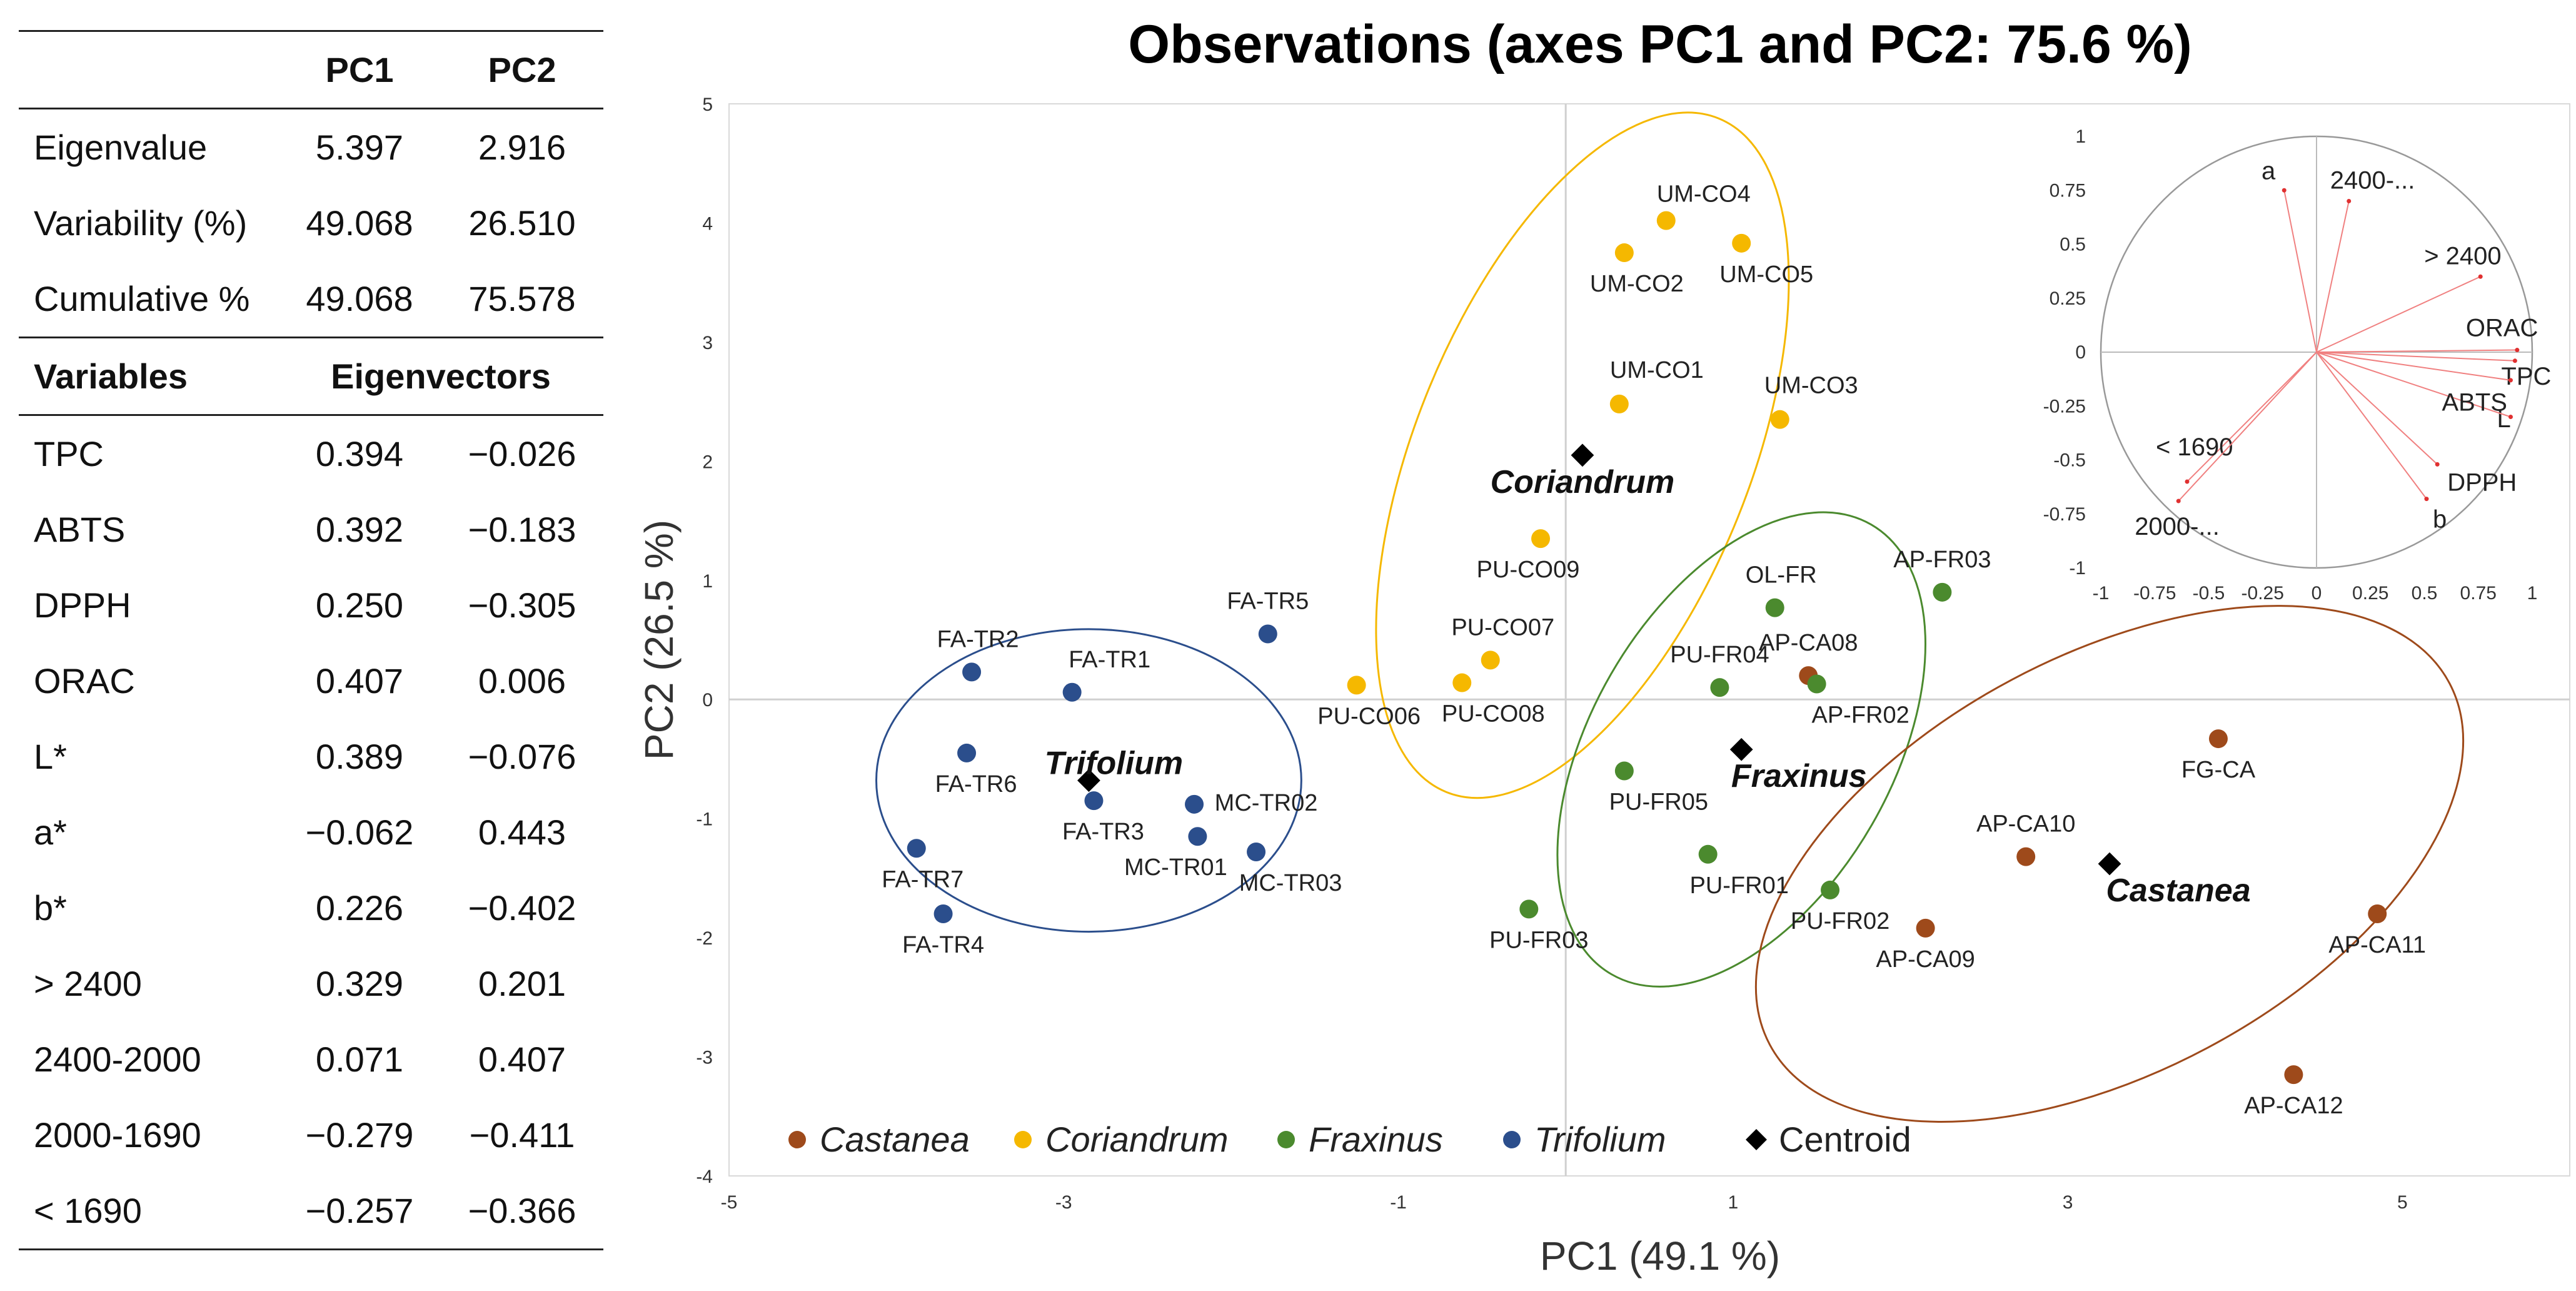 The image size is (2576, 1291). I want to click on ellipse-trifolium, so click(1088, 780).